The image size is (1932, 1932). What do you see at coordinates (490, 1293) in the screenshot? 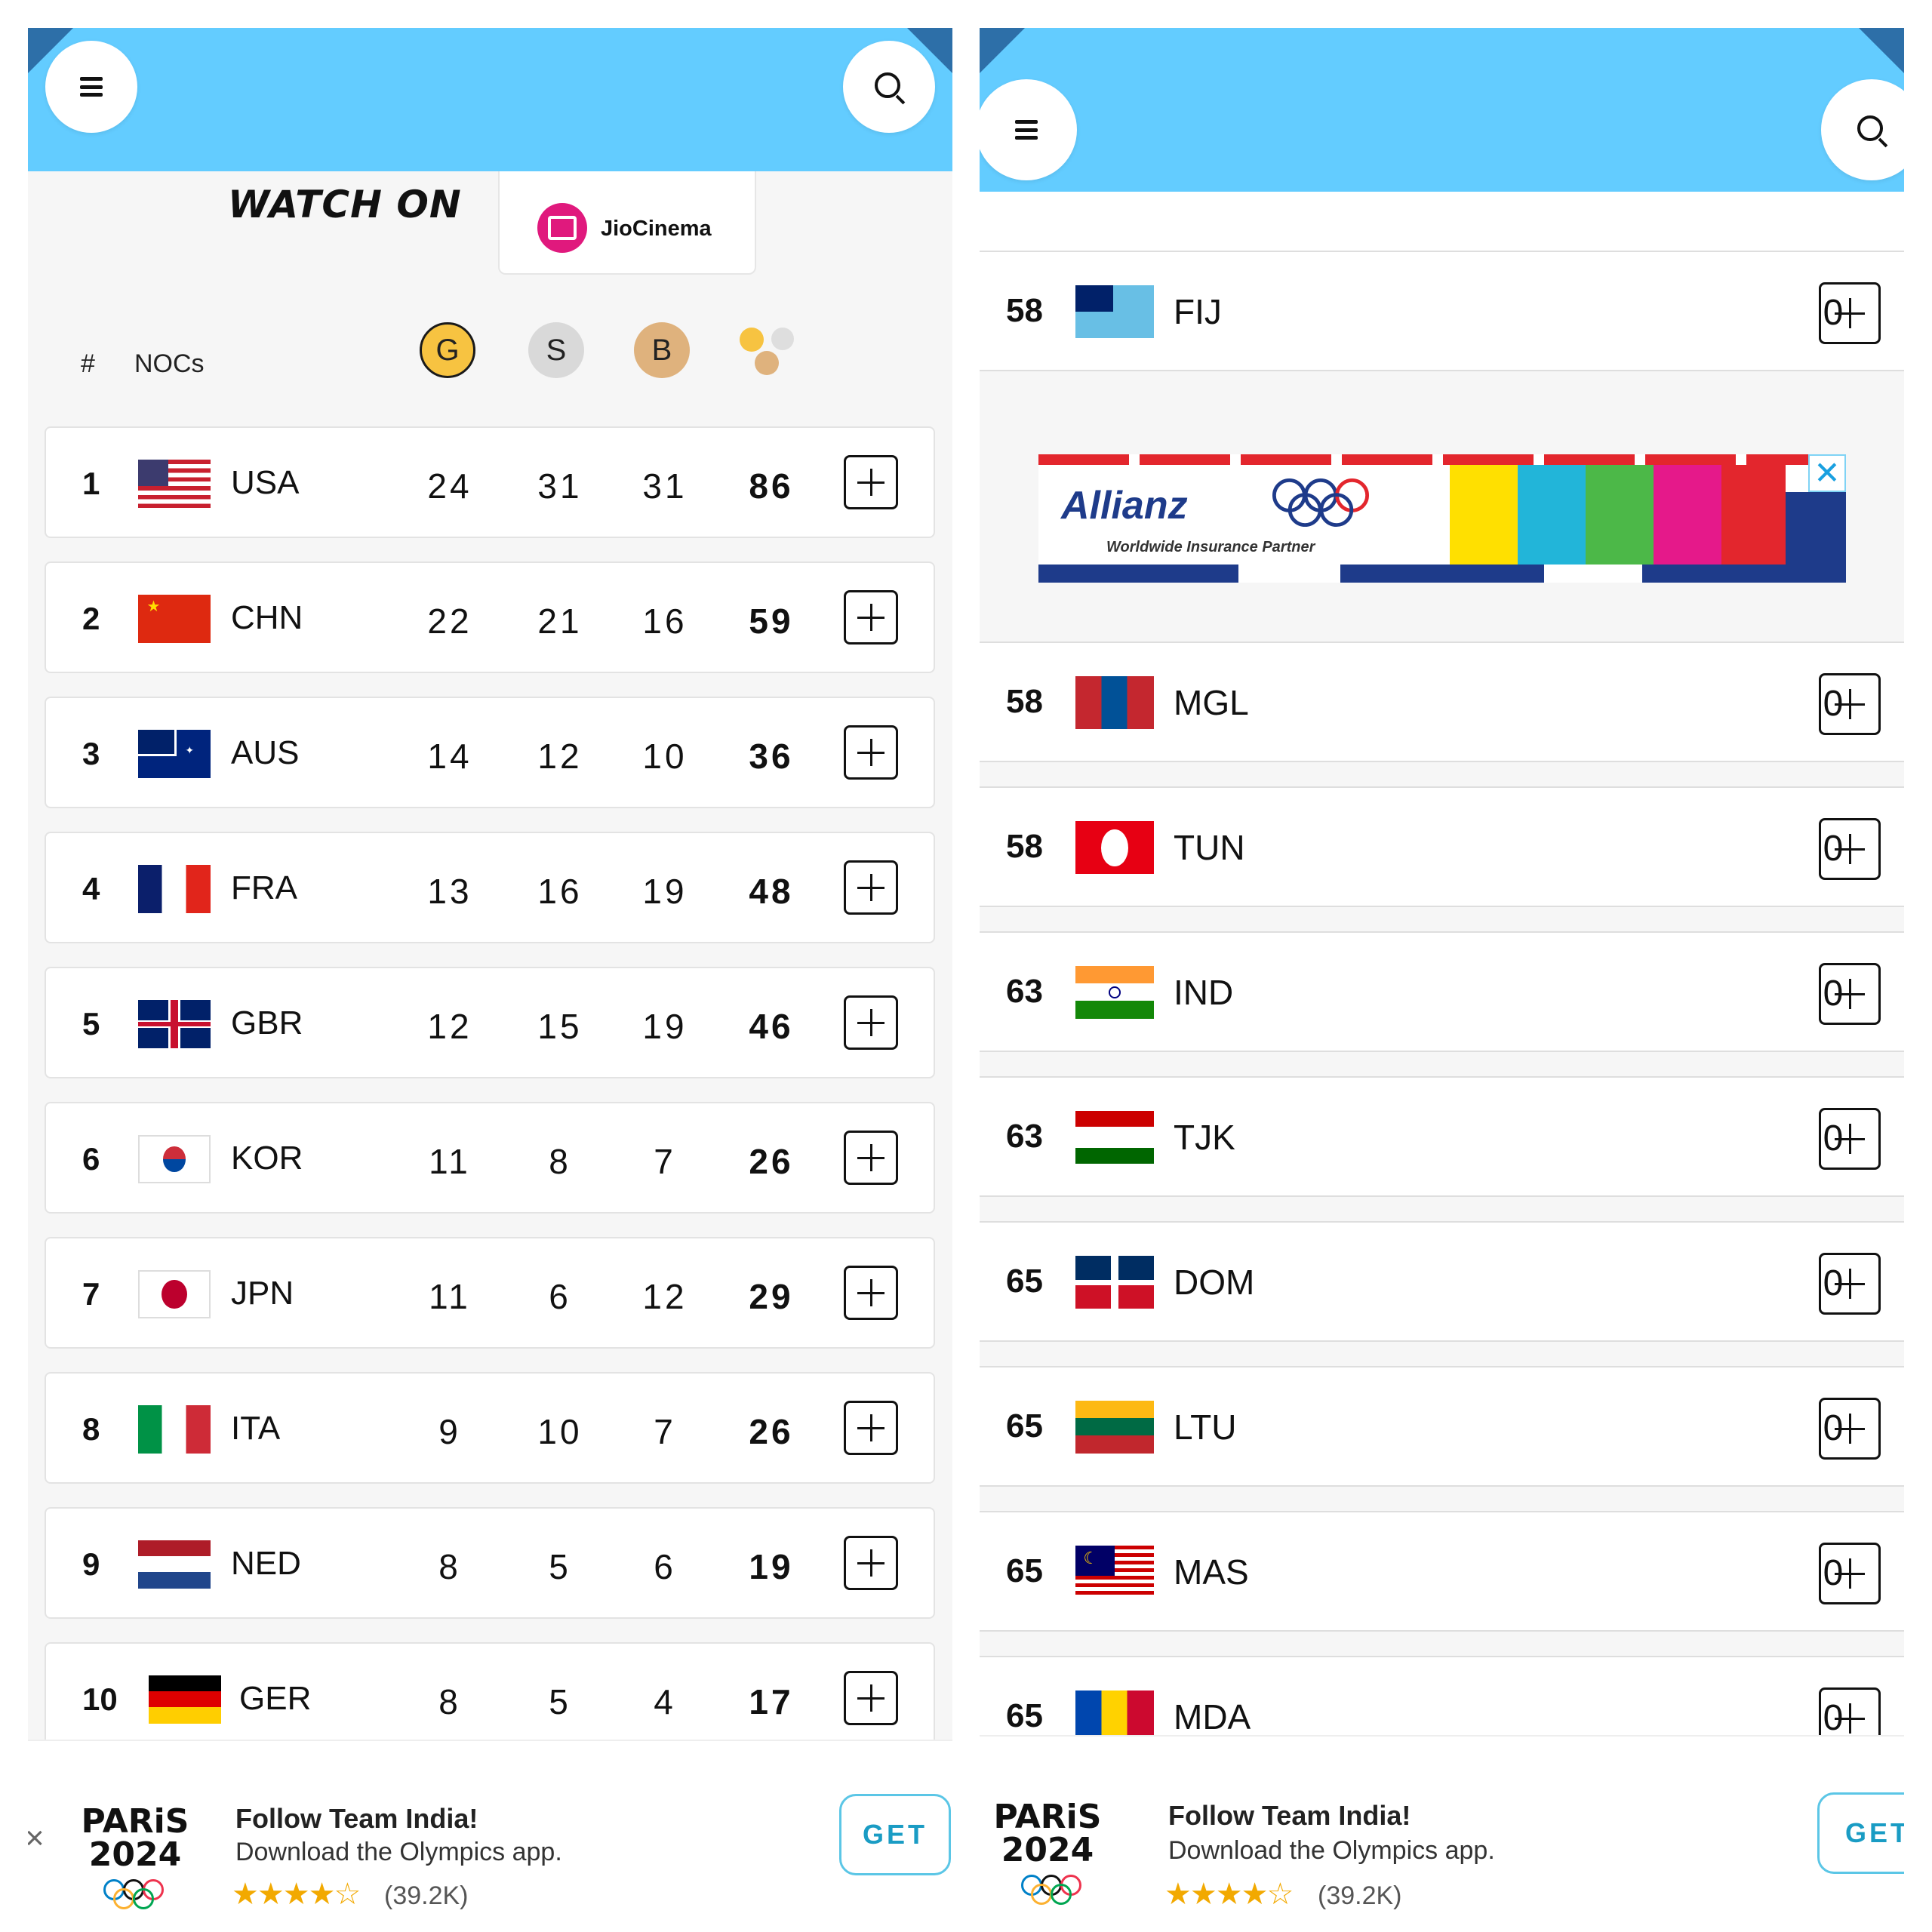
I see `table-row: 7 JPN 11 6 12 29` at bounding box center [490, 1293].